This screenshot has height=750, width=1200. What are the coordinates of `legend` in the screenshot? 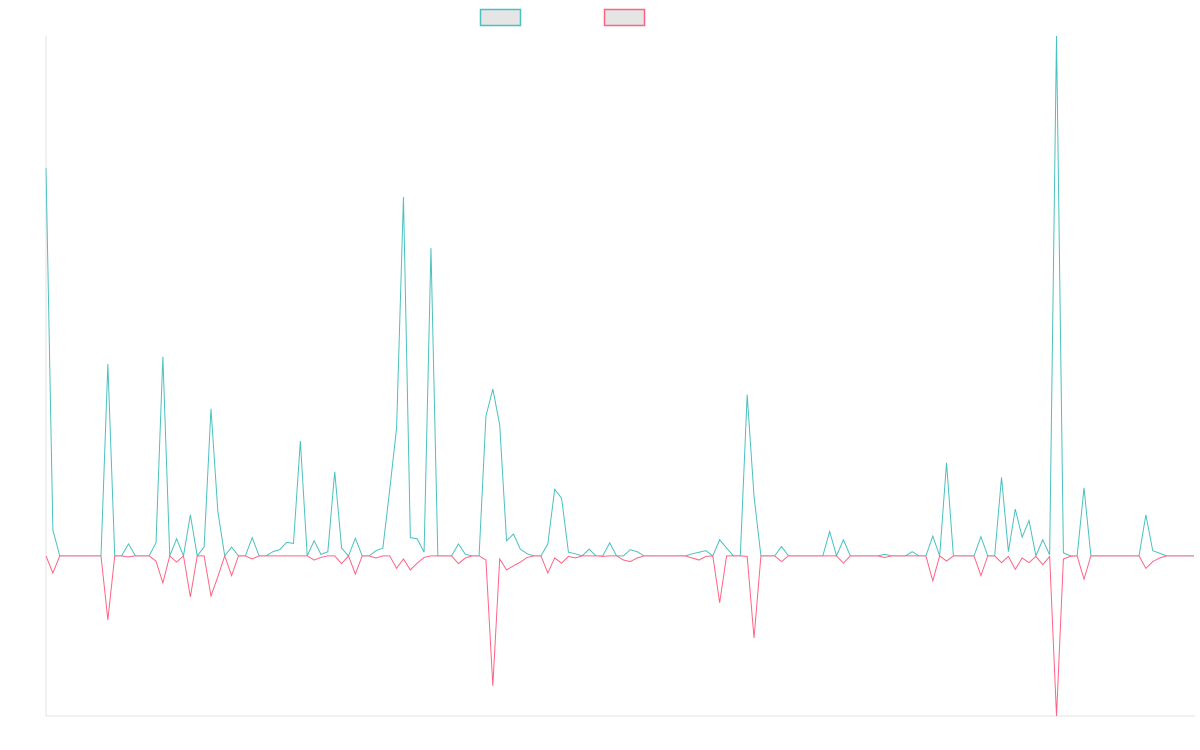 It's located at (562, 17).